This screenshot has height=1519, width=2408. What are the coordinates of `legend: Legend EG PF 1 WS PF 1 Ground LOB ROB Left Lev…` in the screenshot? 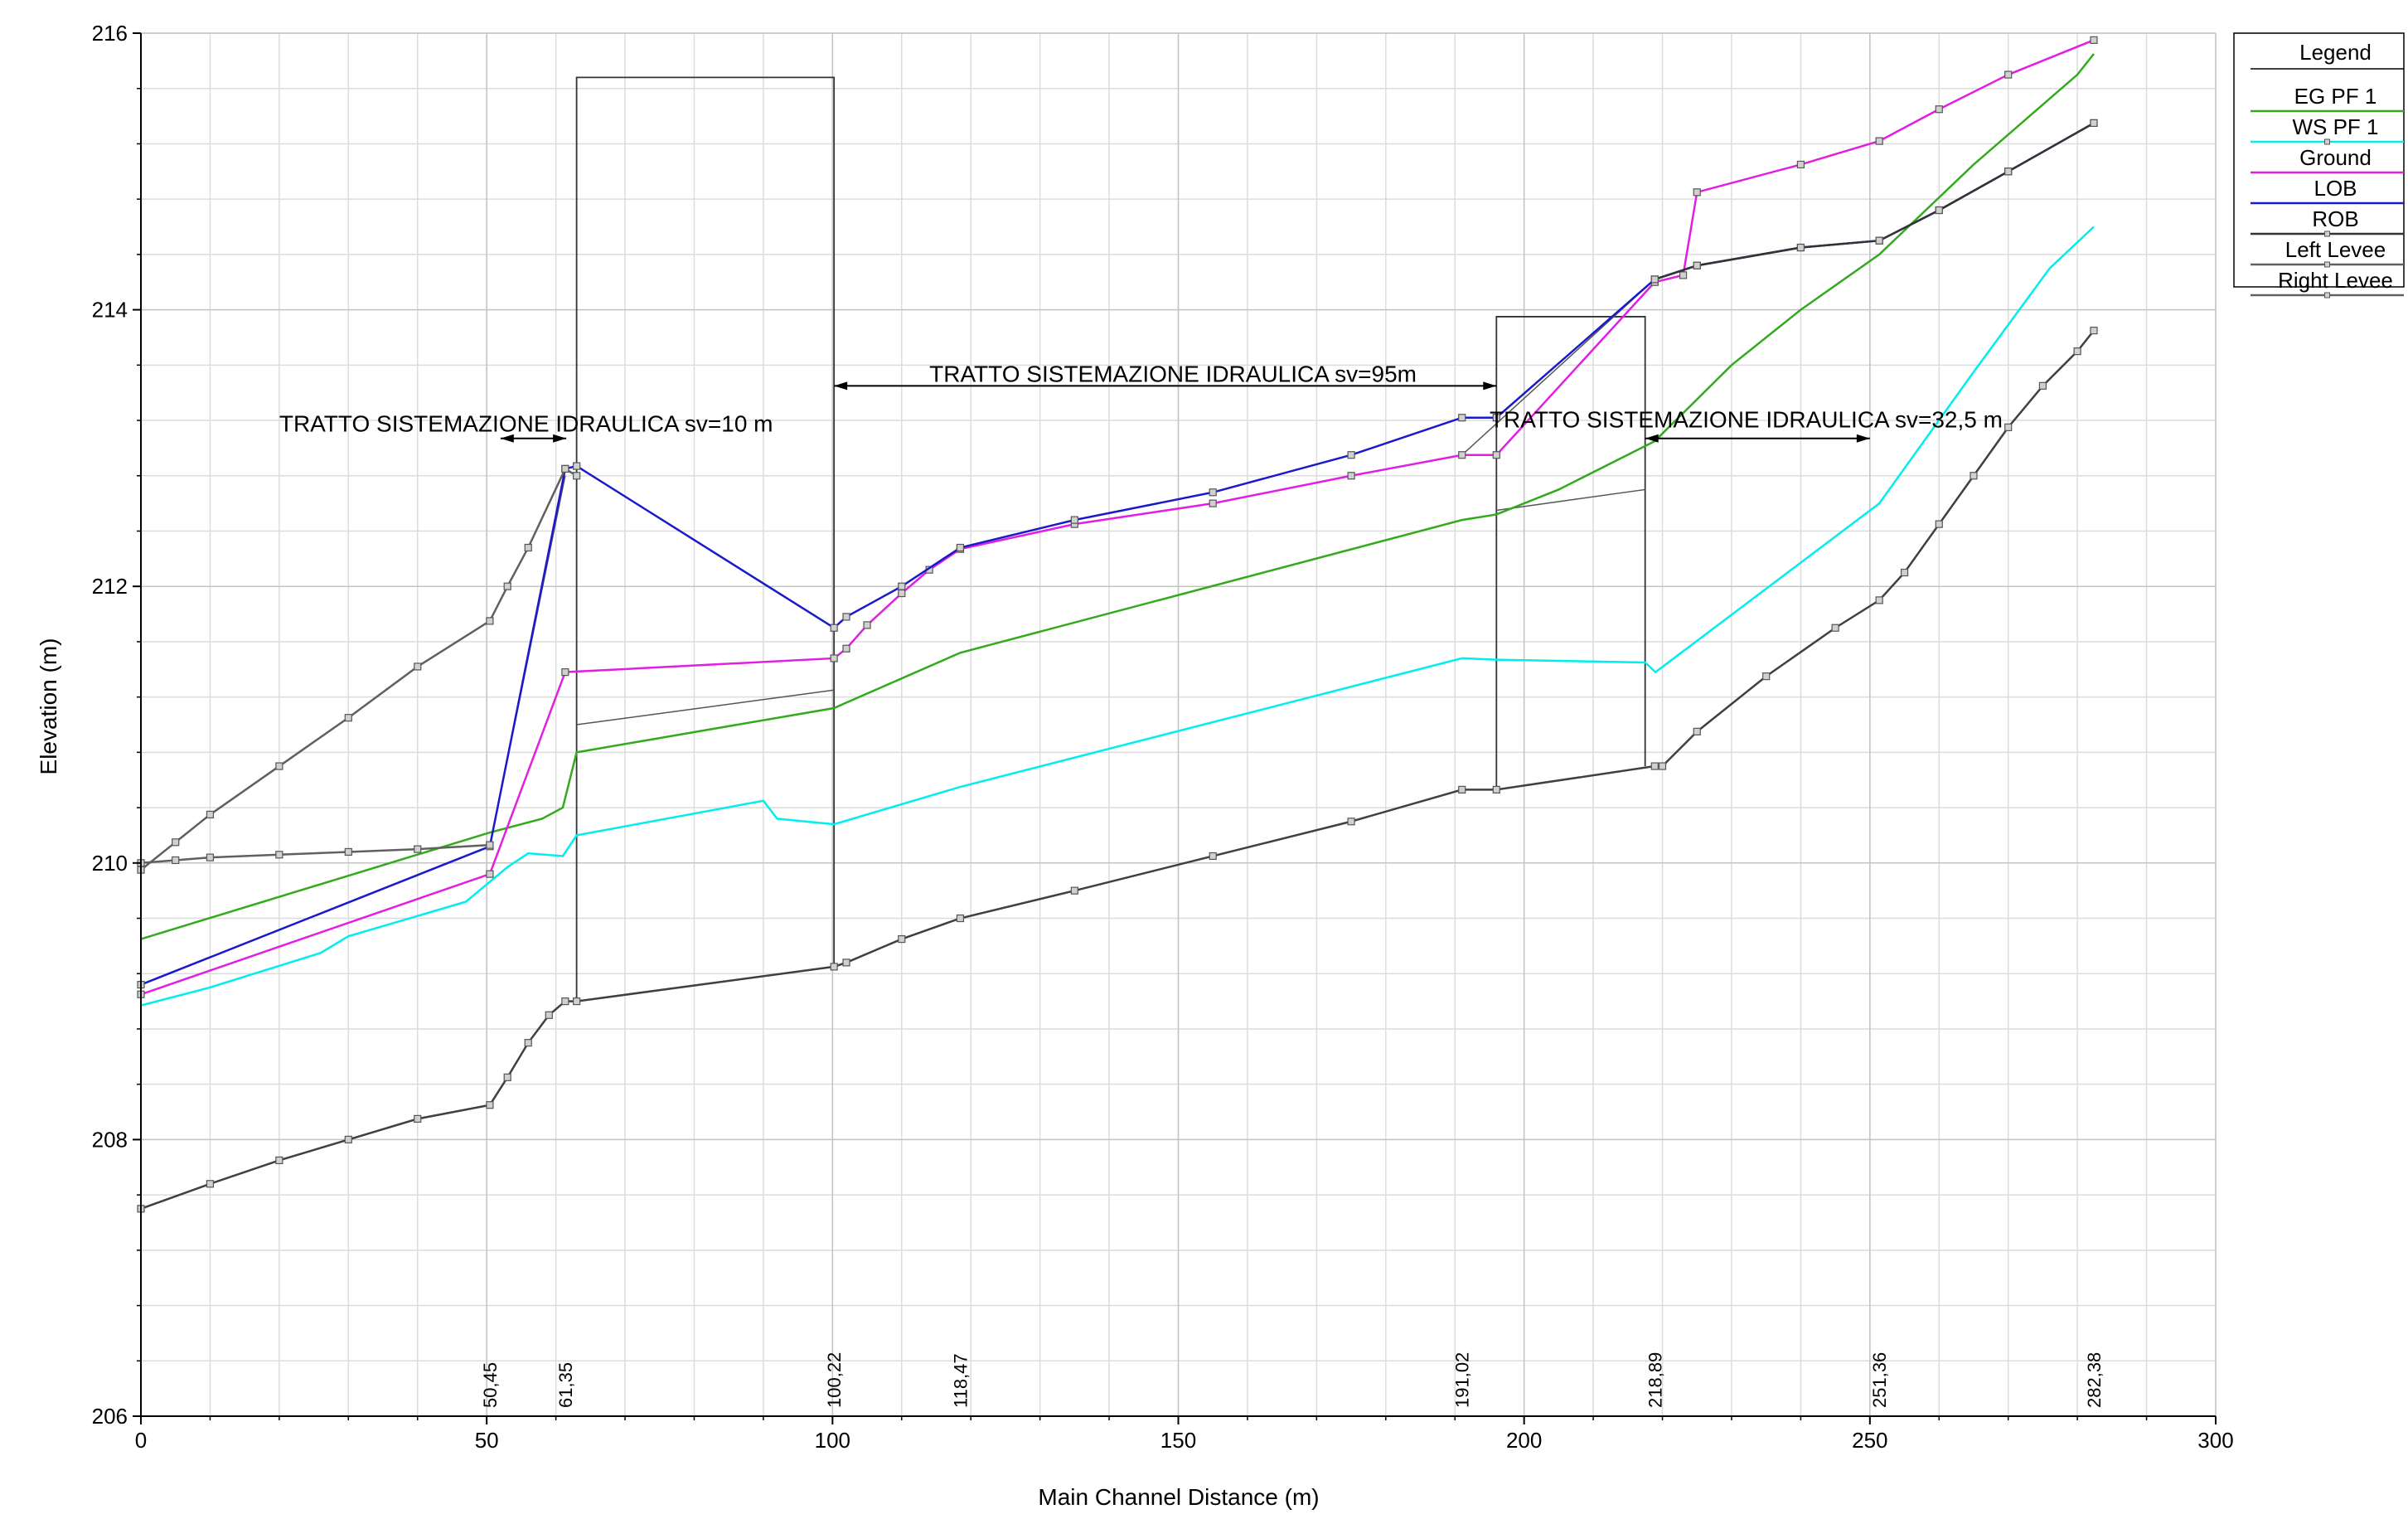 It's located at (2319, 165).